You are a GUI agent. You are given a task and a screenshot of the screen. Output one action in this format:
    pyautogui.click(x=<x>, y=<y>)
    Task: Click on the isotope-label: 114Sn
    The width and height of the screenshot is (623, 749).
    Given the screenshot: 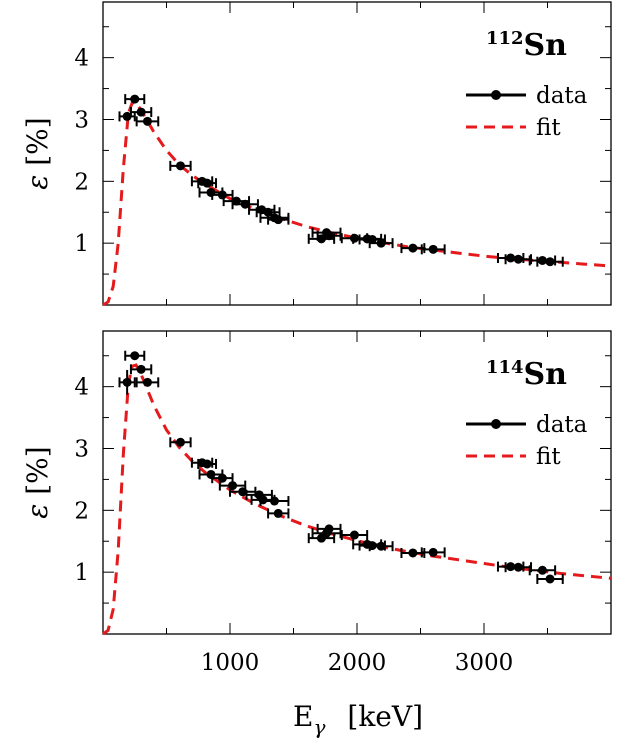 What is the action you would take?
    pyautogui.click(x=526, y=374)
    